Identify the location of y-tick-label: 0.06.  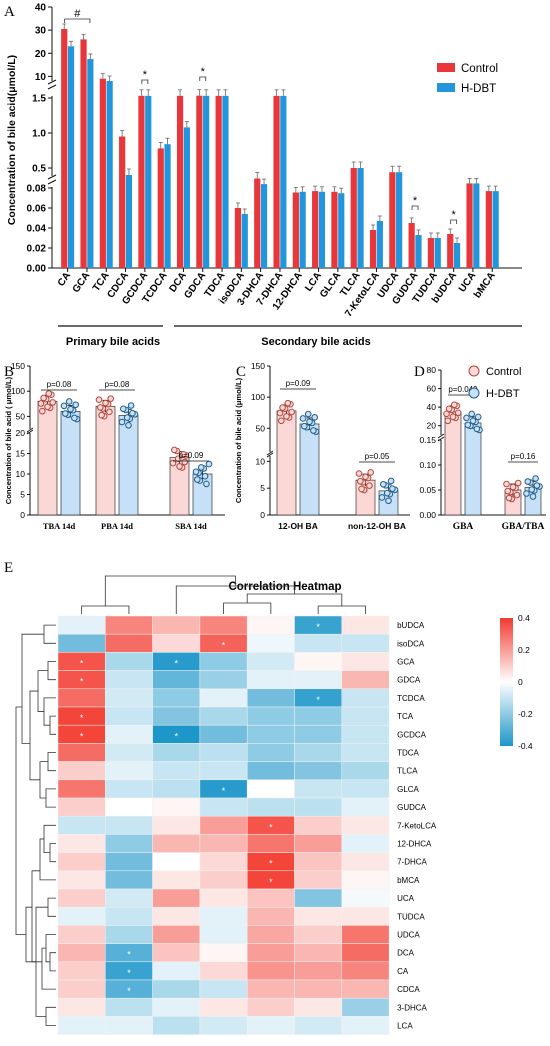
(37, 209).